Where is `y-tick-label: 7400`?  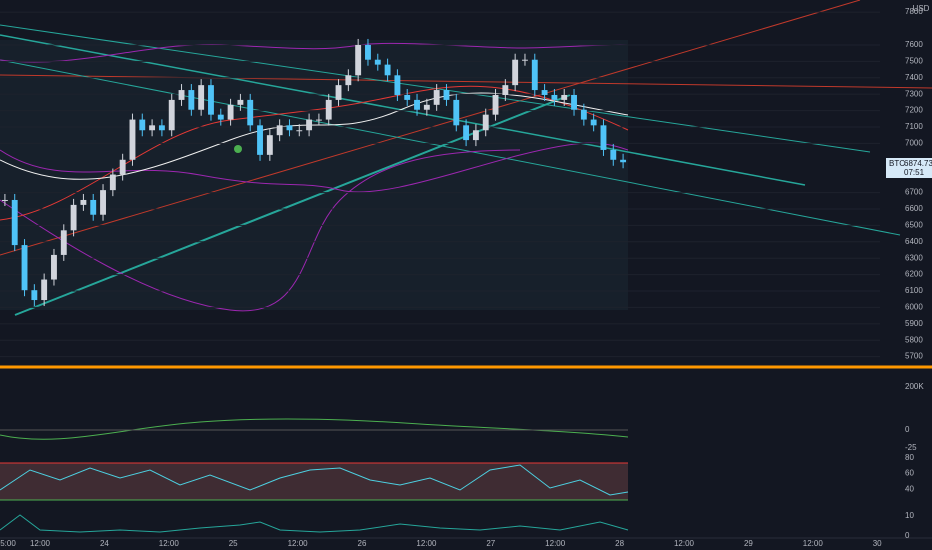
y-tick-label: 7400 is located at coordinates (914, 77).